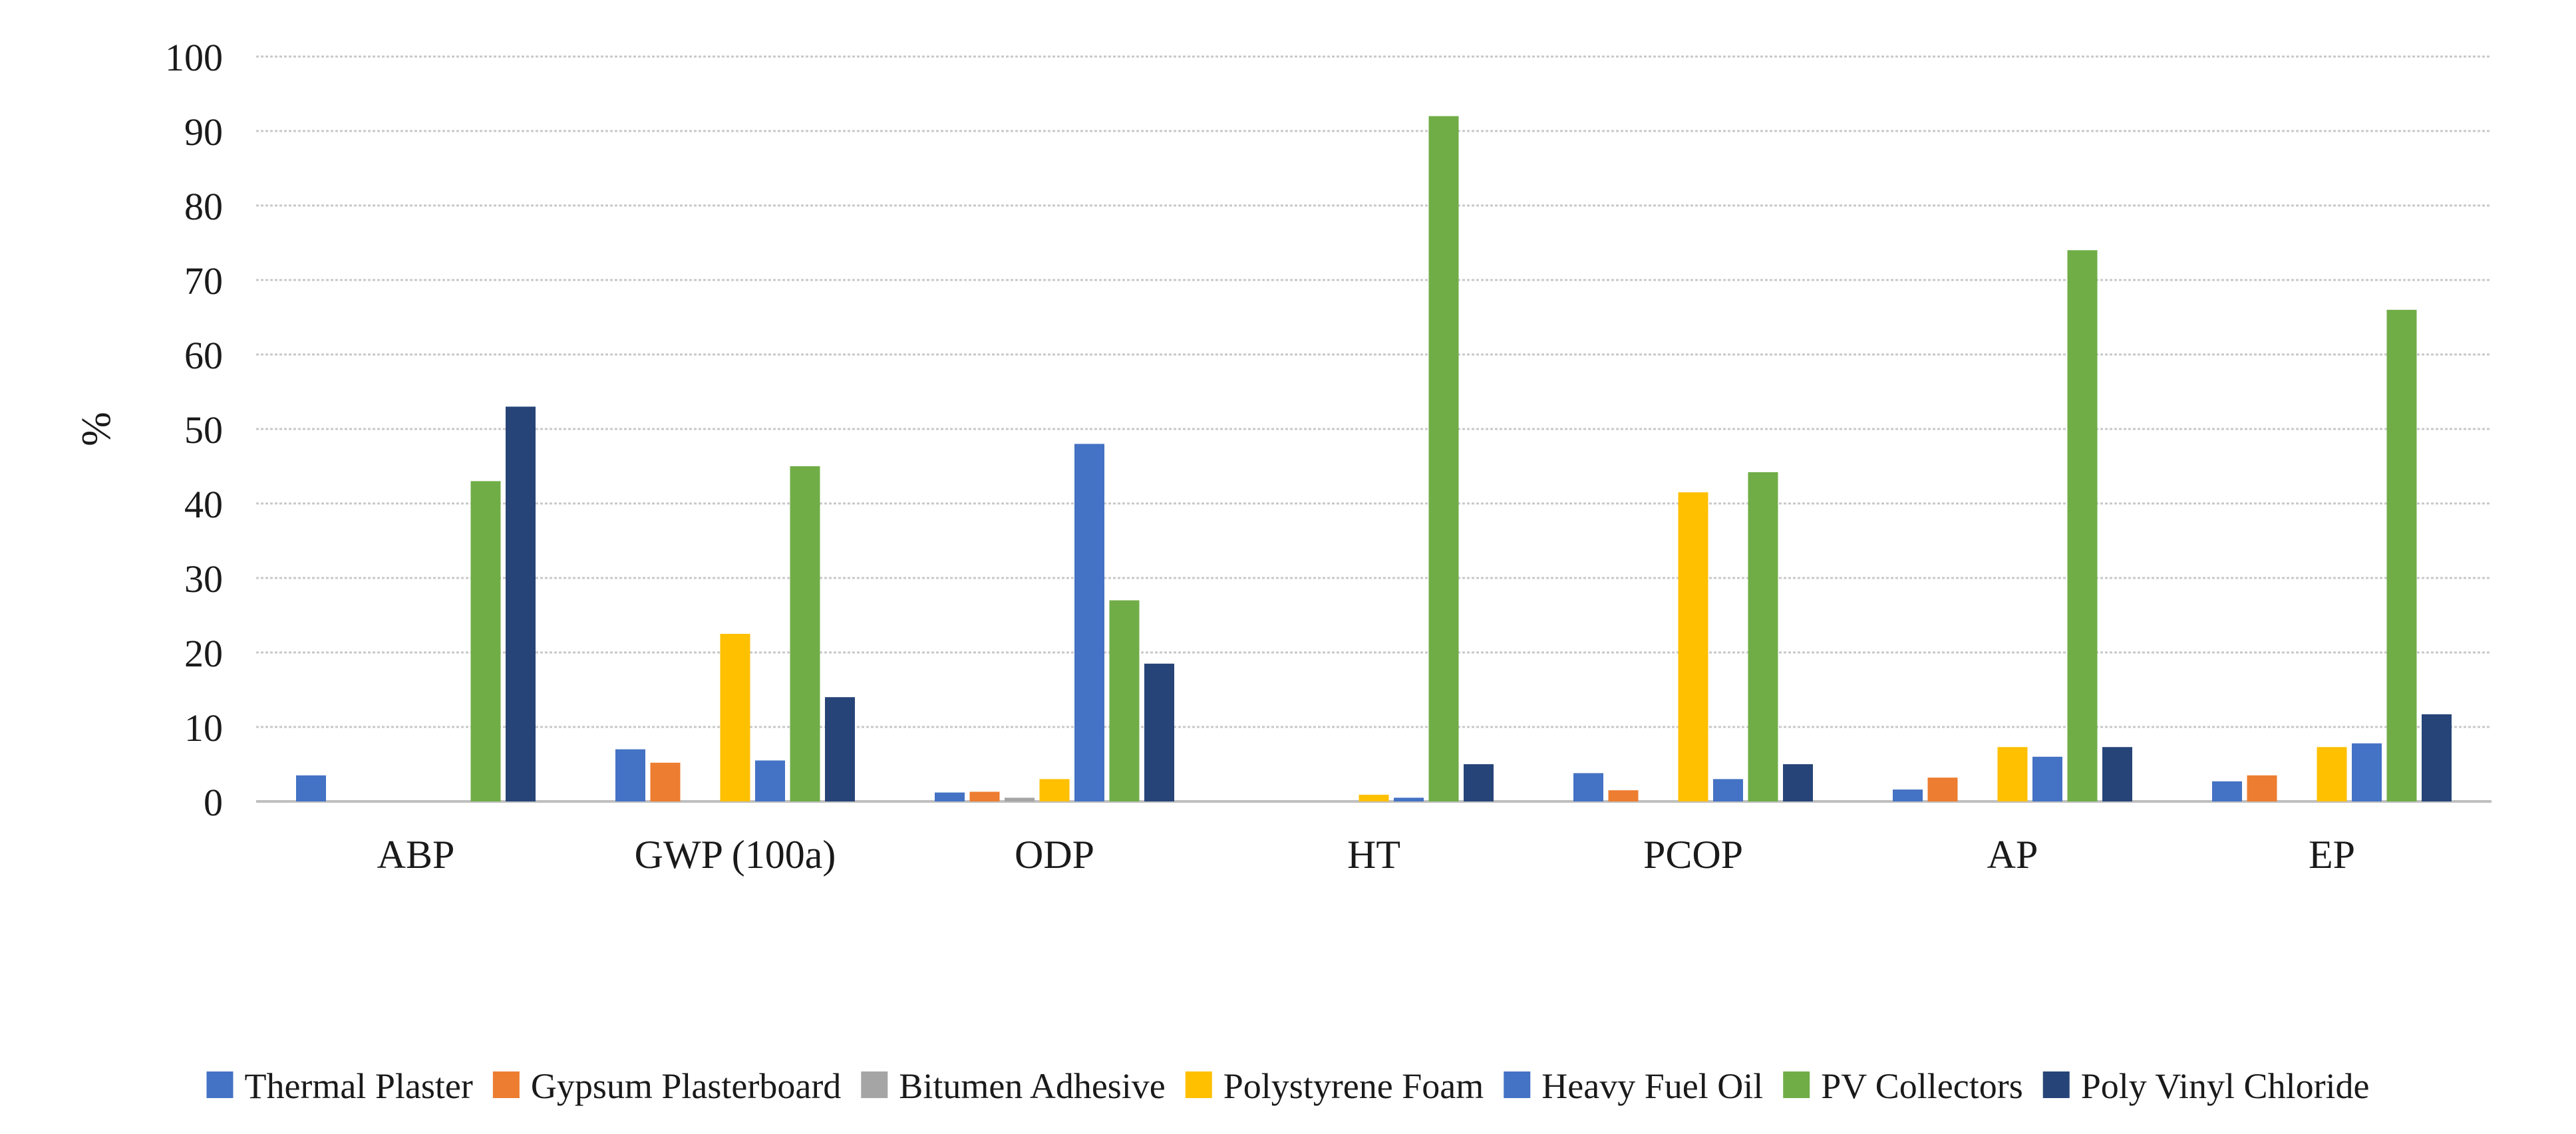 The width and height of the screenshot is (2576, 1134). Describe the element at coordinates (203, 132) in the screenshot. I see `y-tick-label: 90` at that location.